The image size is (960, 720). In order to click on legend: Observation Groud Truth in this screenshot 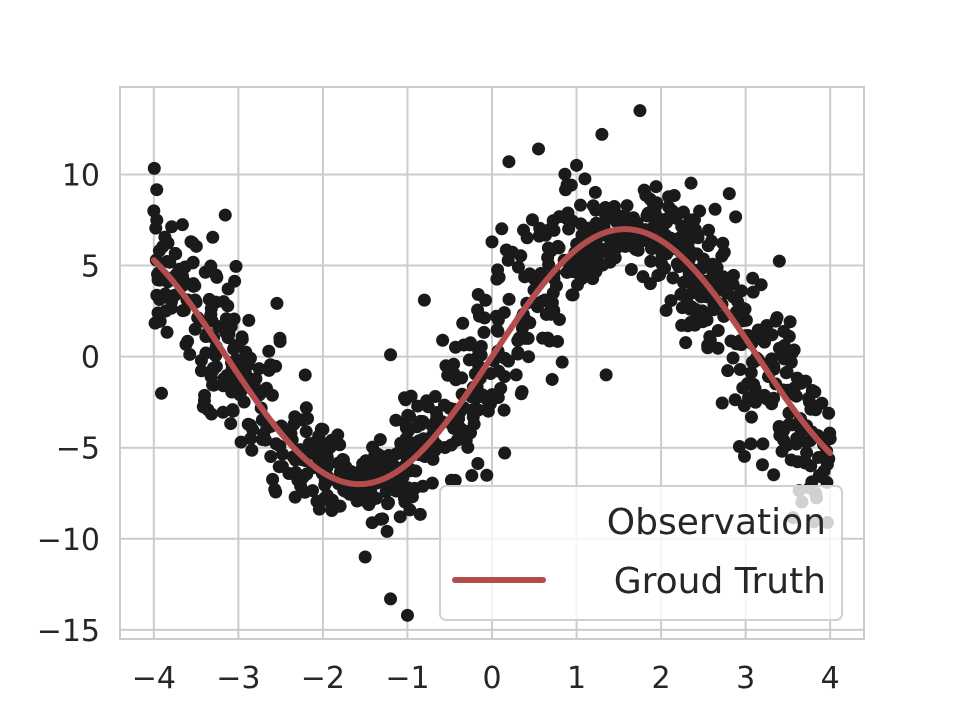, I will do `click(641, 553)`.